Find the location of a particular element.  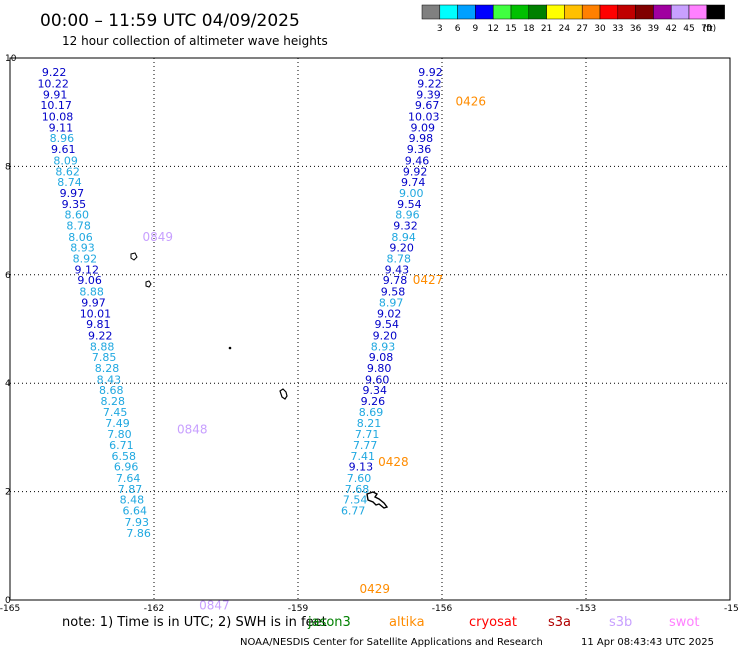

wave-height-label: 8.62 is located at coordinates (67, 171).